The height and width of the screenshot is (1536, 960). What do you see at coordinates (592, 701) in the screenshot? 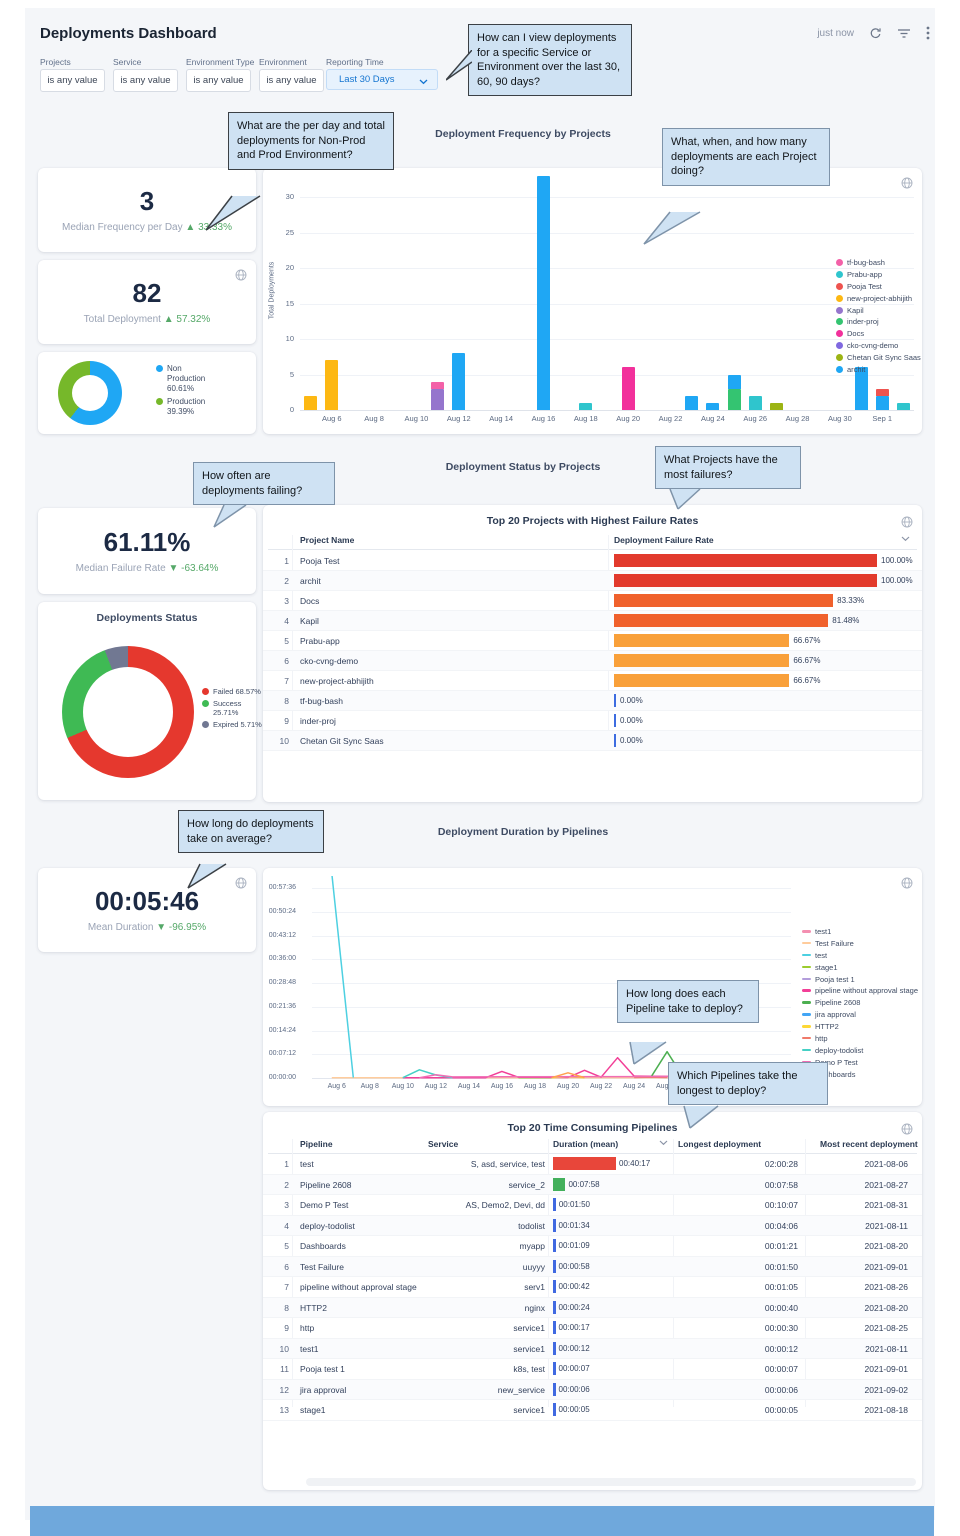
I see `table-row: 8 tf-bug-bash 0.00%` at bounding box center [592, 701].